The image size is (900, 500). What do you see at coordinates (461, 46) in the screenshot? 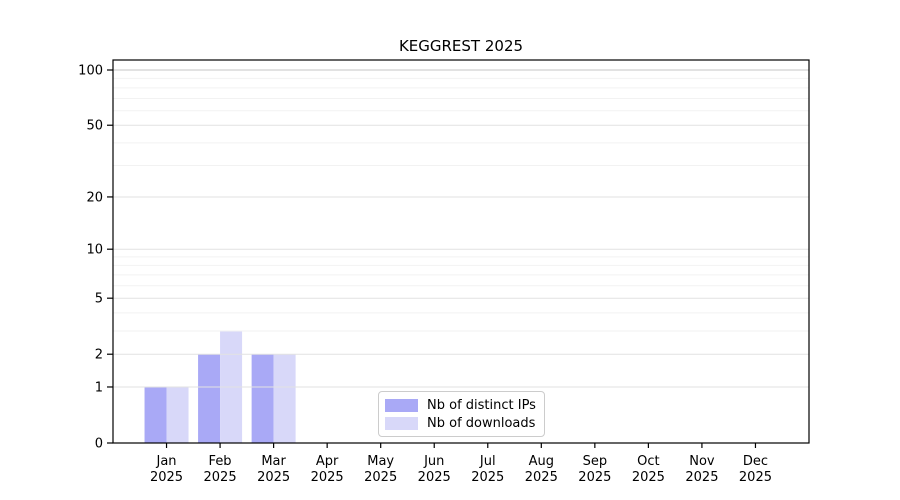
I see `chart-title: KEGGREST 2025` at bounding box center [461, 46].